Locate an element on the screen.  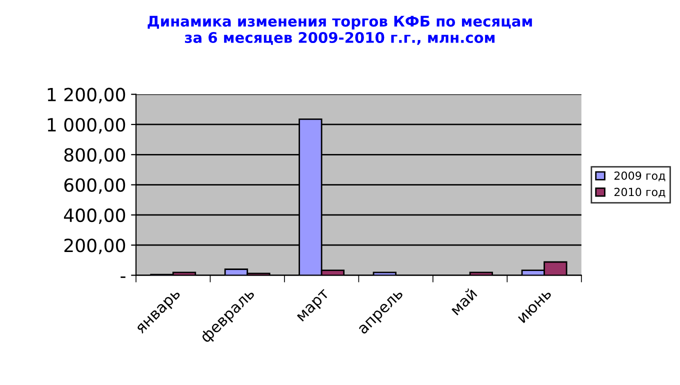
y-tick-label: 600,00 is located at coordinates (95, 186).